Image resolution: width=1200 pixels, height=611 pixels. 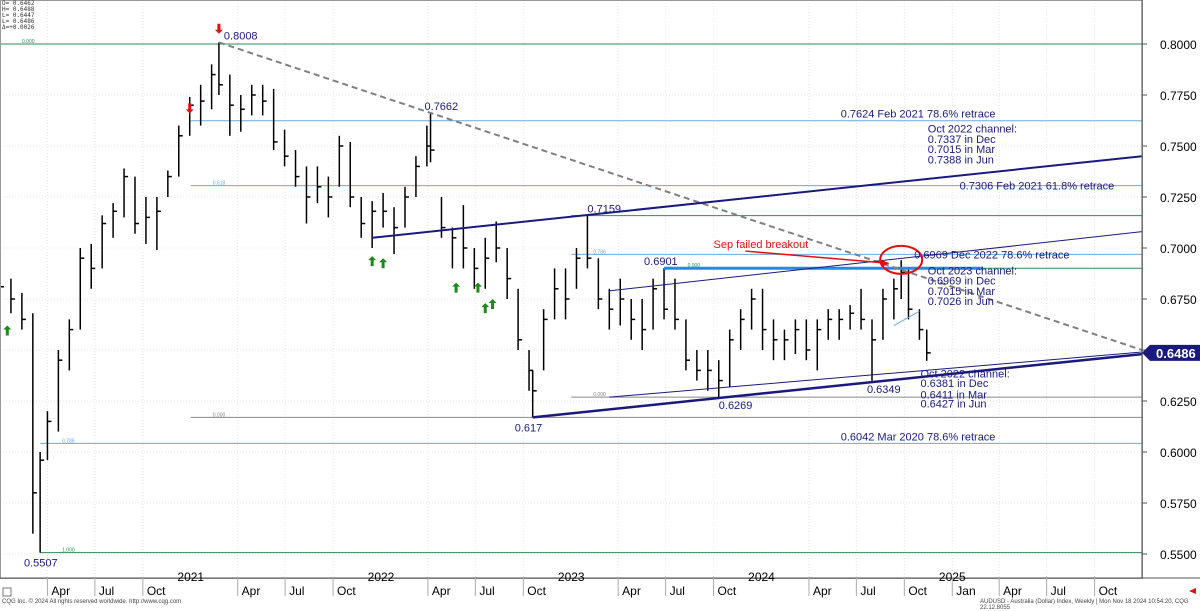 I want to click on x-tick-label-19: Jan, so click(x=965, y=591).